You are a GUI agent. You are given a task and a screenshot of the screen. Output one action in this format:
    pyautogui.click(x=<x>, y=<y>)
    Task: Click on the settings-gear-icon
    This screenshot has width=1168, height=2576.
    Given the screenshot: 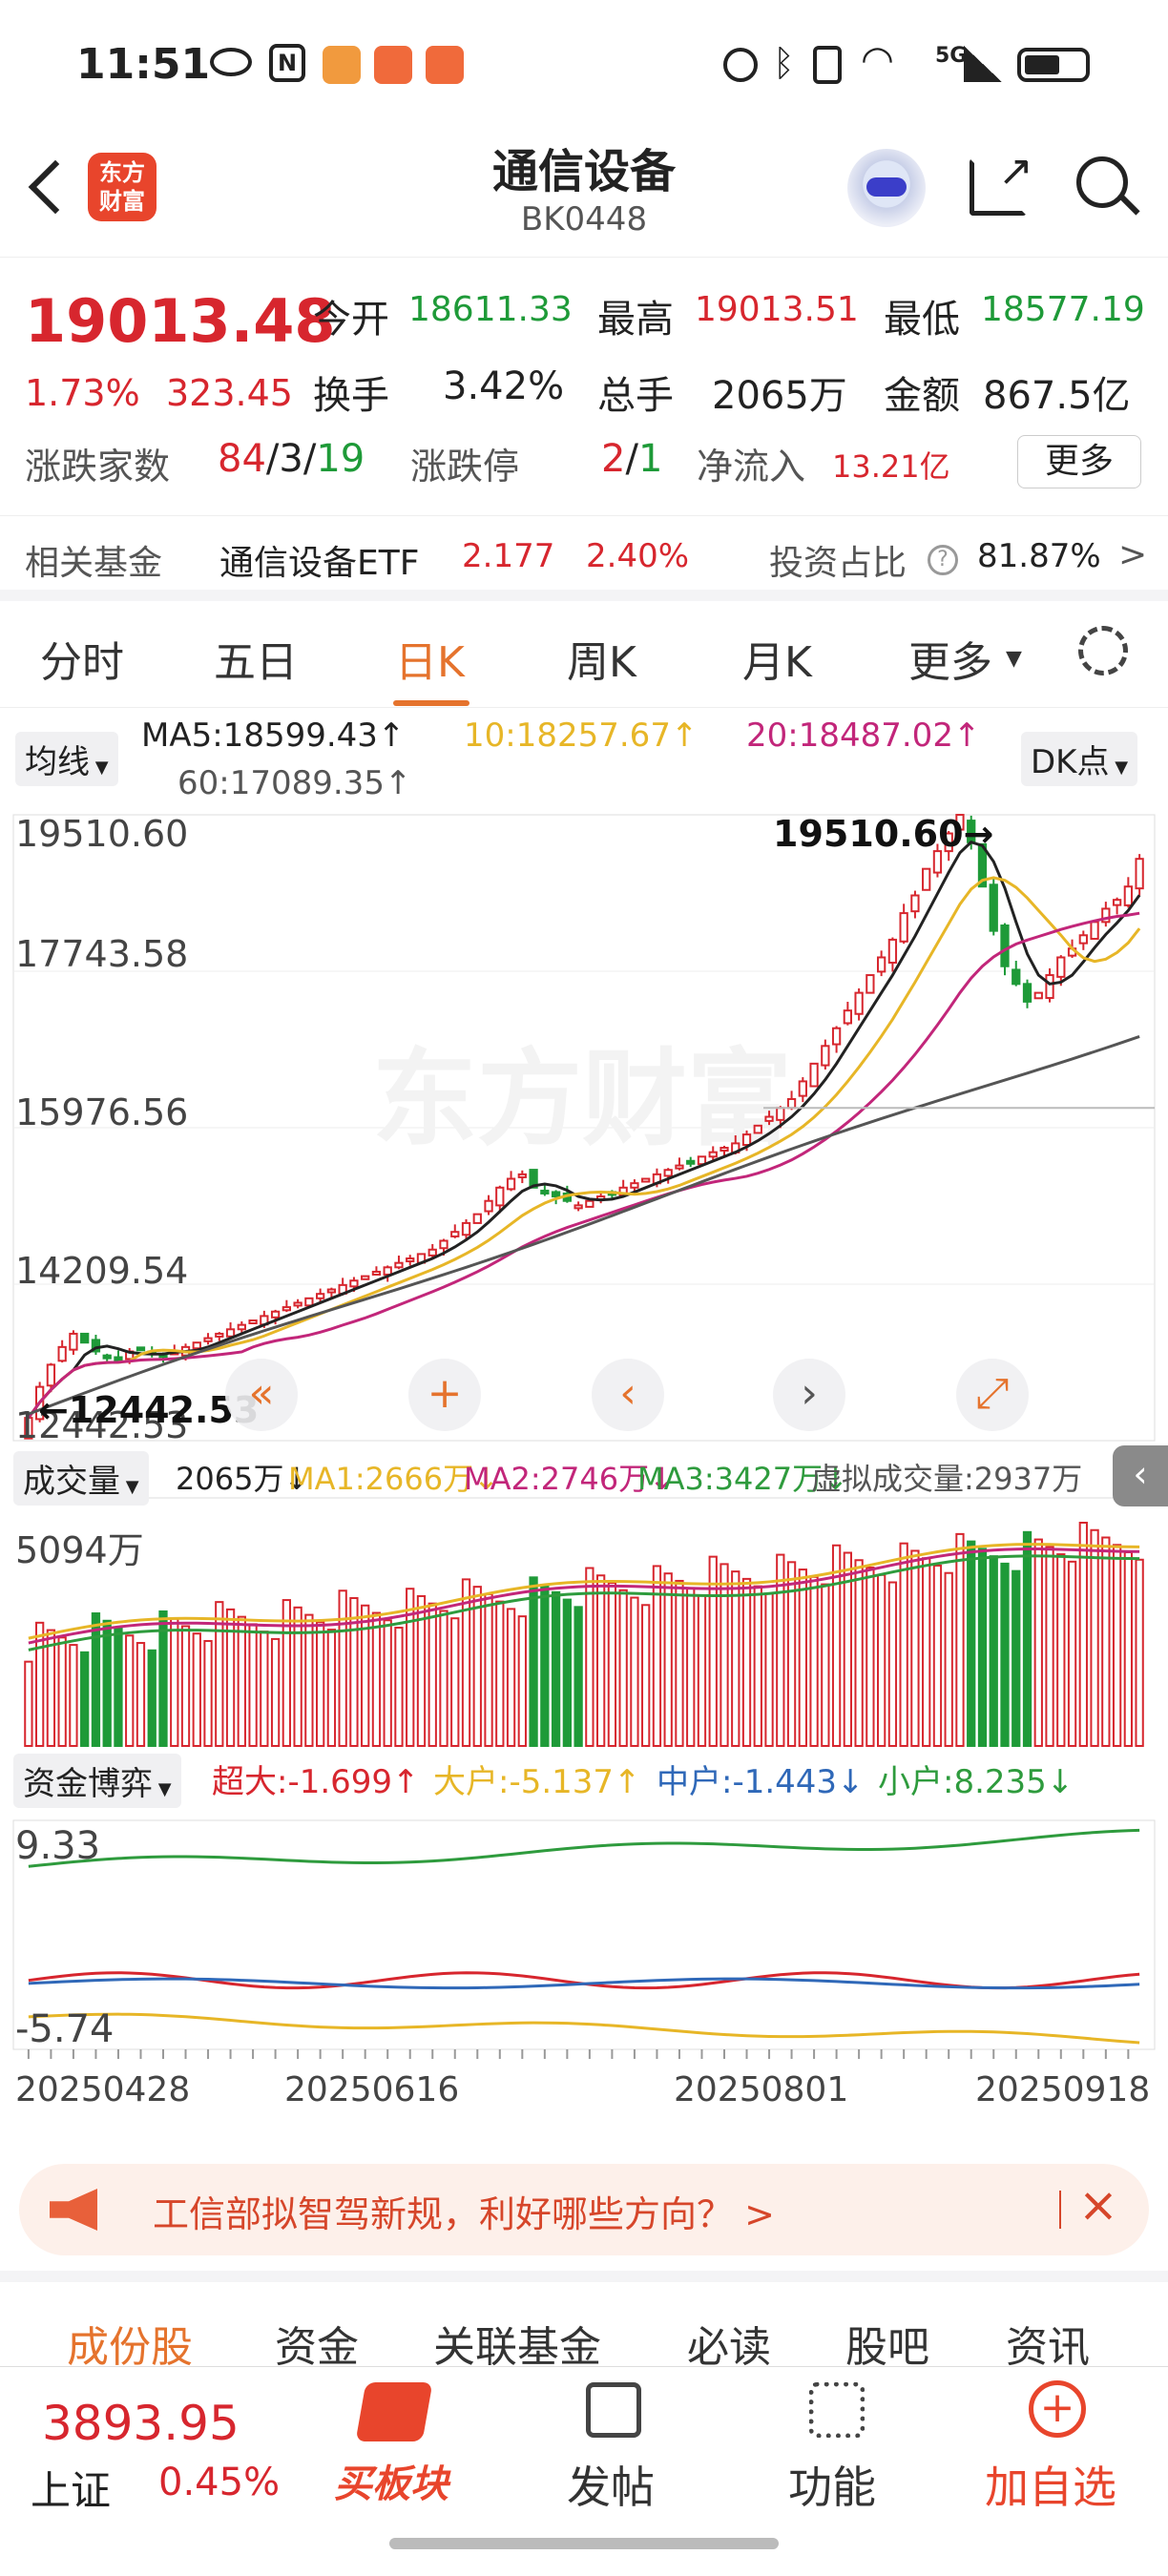 What is the action you would take?
    pyautogui.click(x=1103, y=650)
    